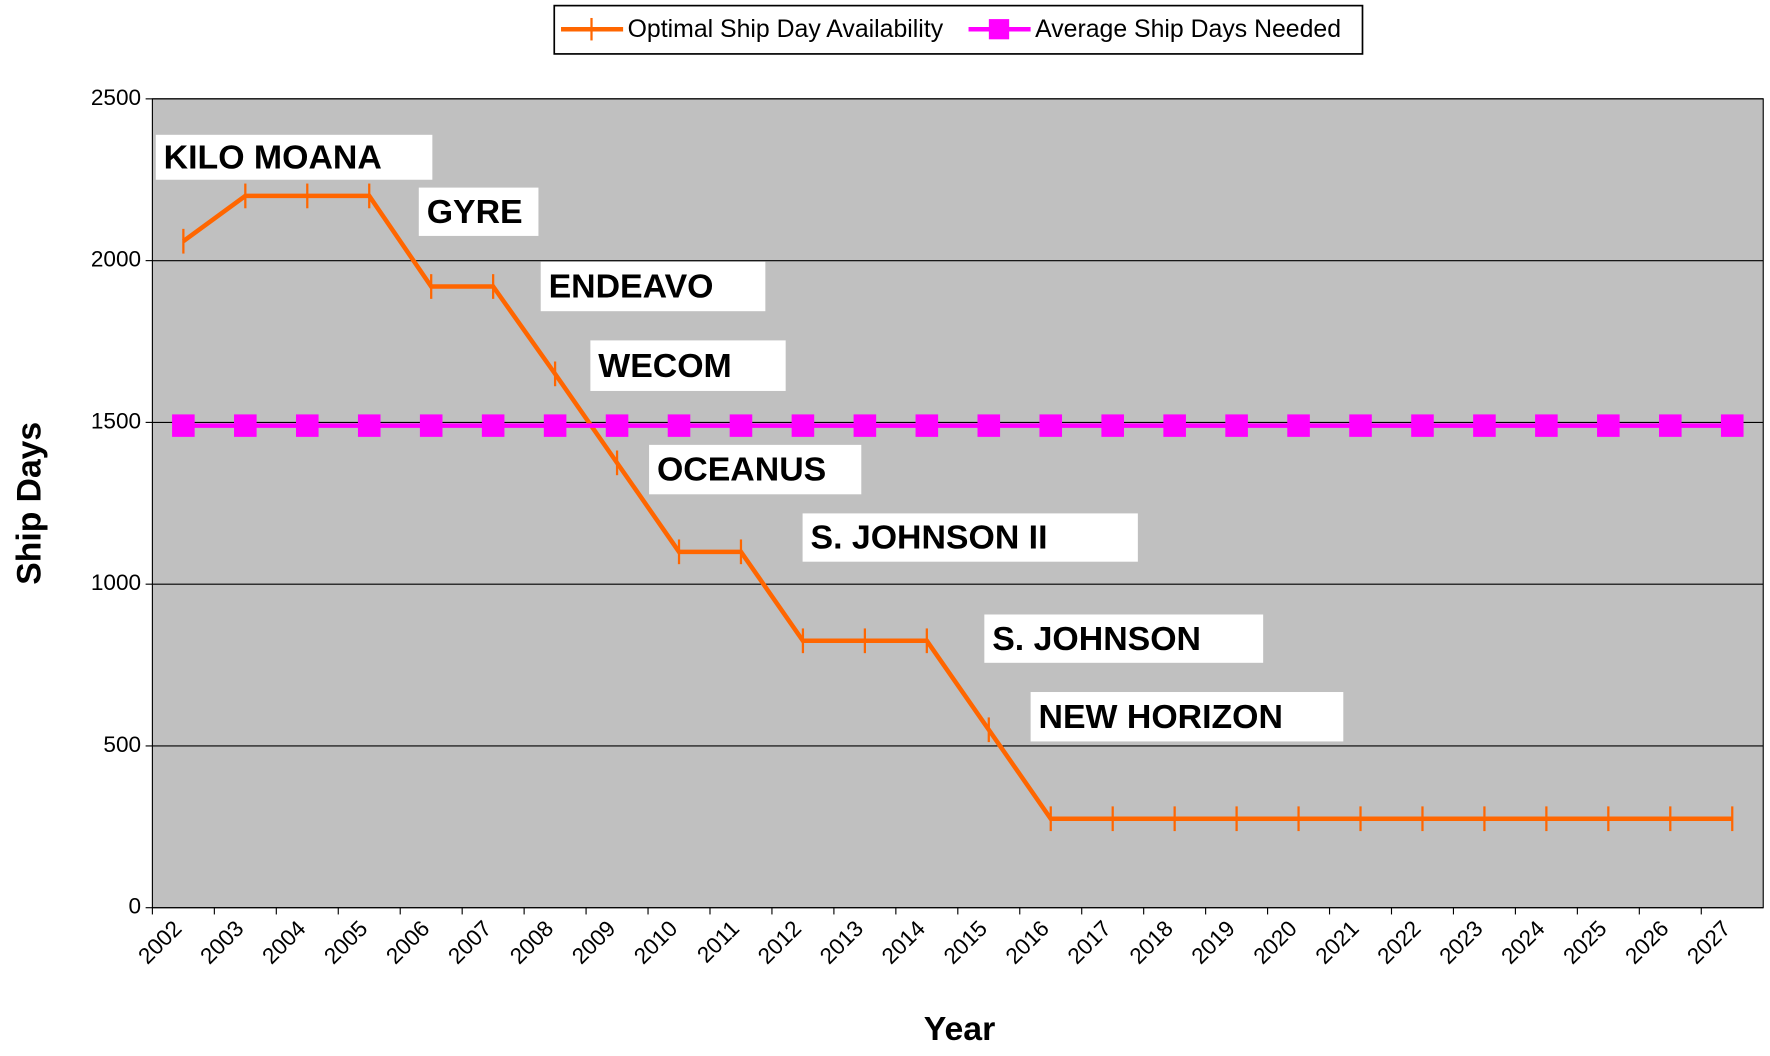 This screenshot has height=1056, width=1770. I want to click on legend-label: Average Ship Days Needed, so click(1188, 29).